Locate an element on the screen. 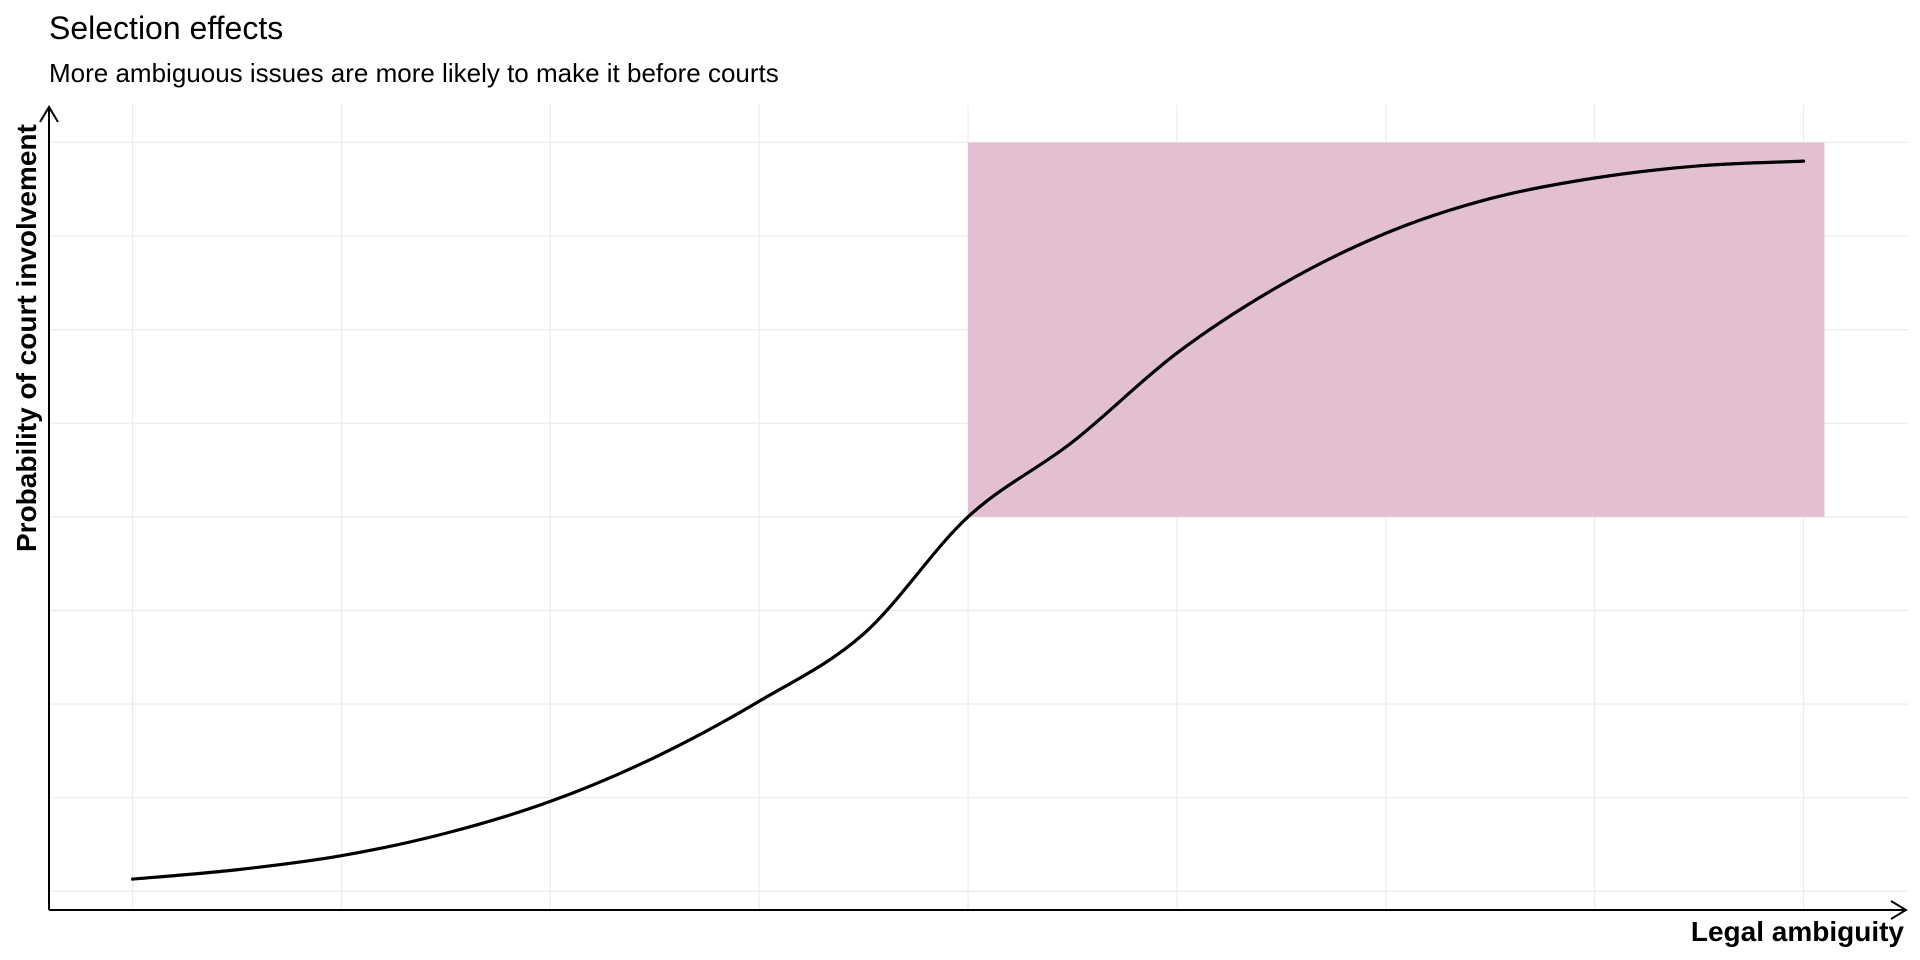 This screenshot has height=960, width=1920. x-axis-title: Legal ambiguity is located at coordinates (1798, 931).